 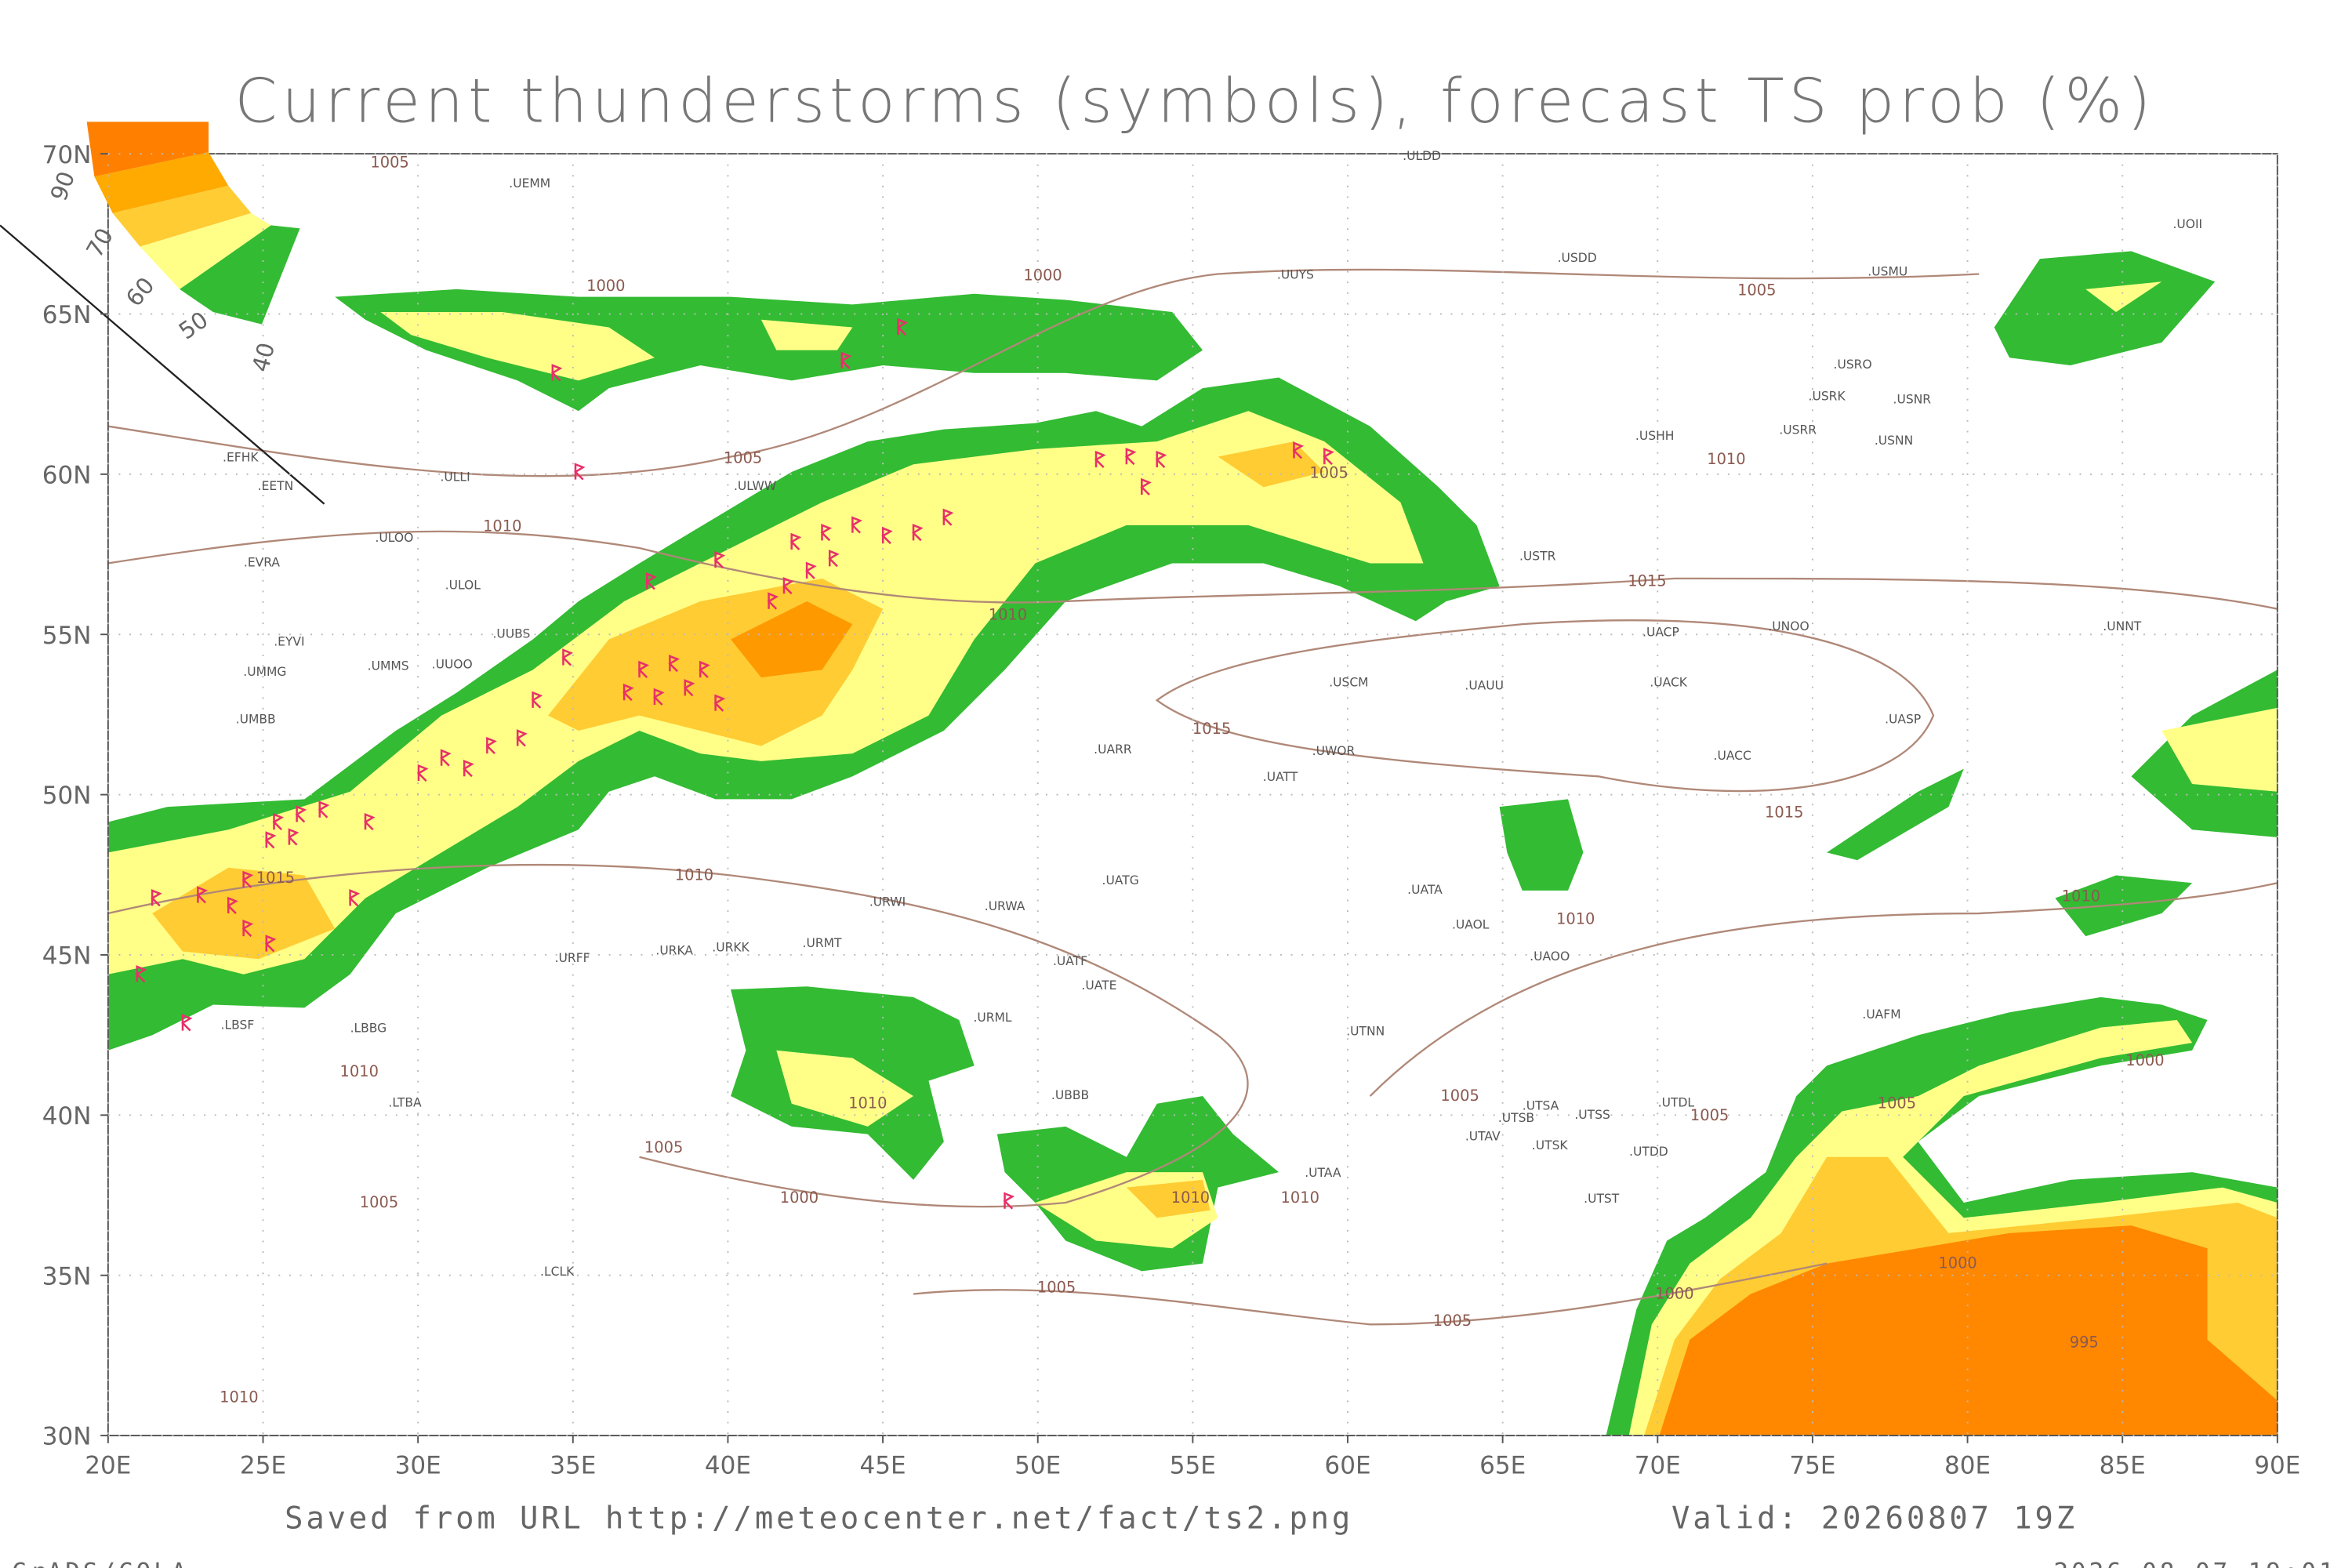 I want to click on station-label: .URWA, so click(x=1005, y=906).